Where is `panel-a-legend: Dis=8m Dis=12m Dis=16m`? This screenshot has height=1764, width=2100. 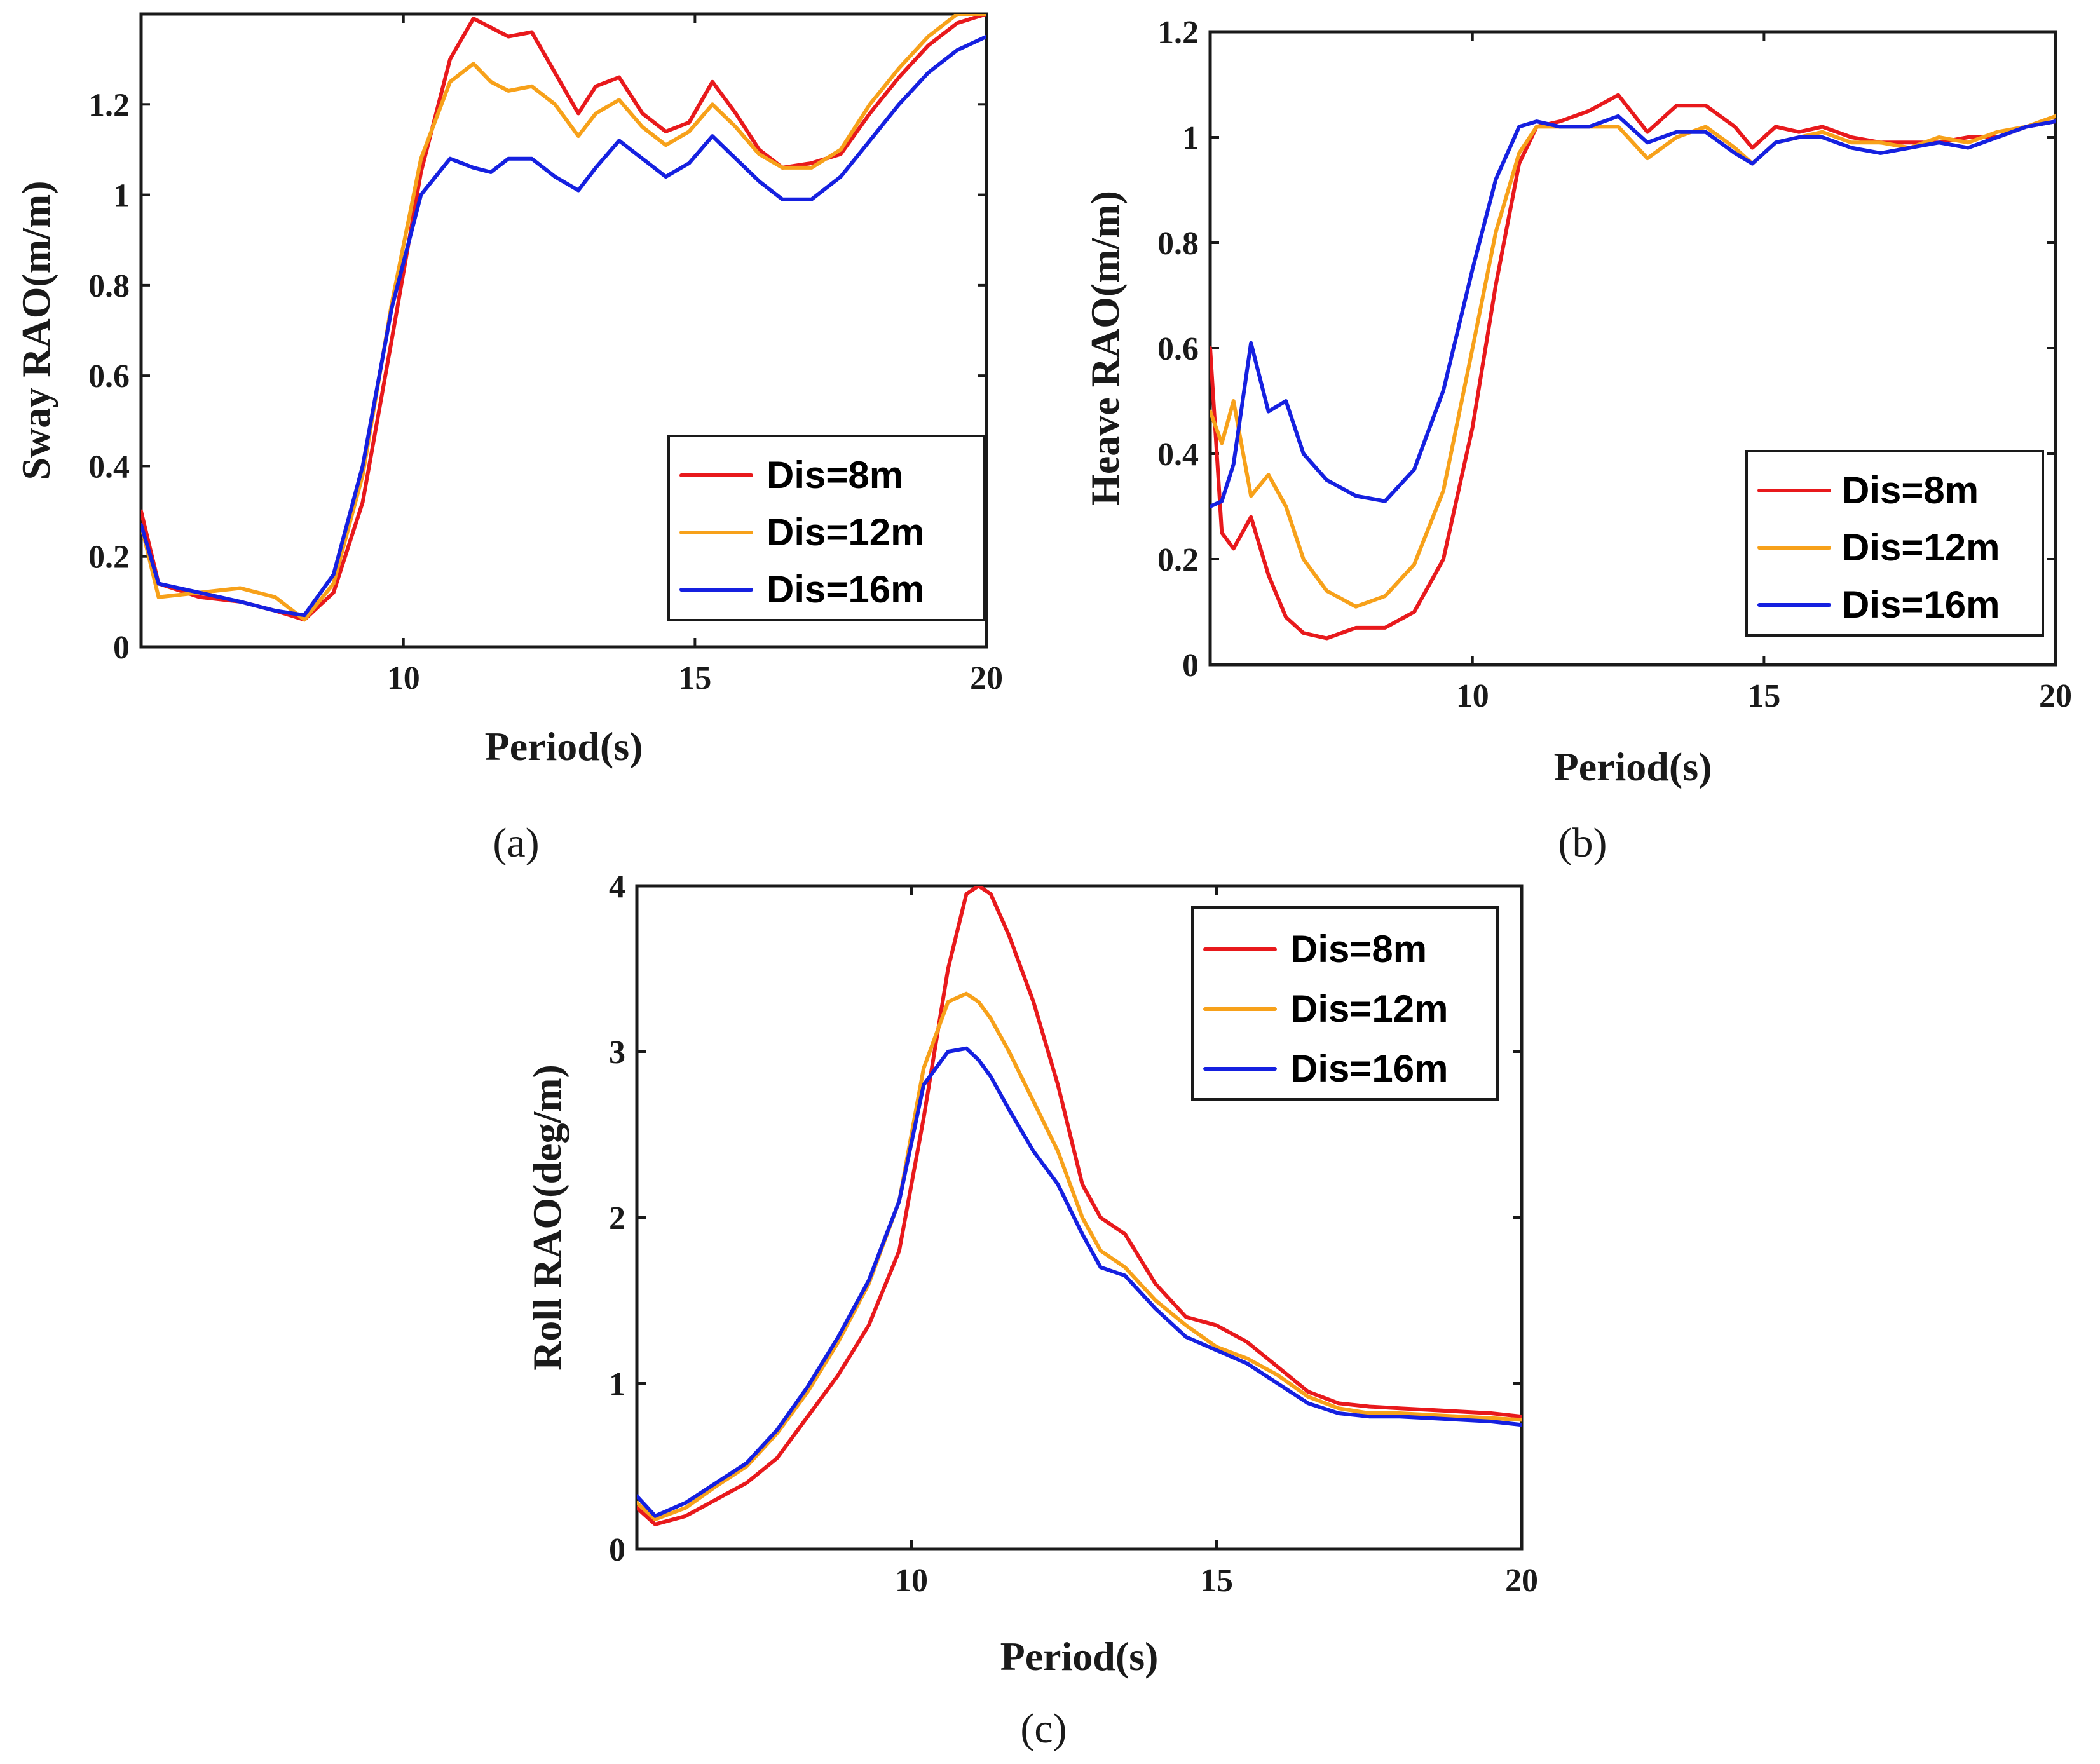
panel-a-legend: Dis=8m Dis=12m Dis=16m is located at coordinates (826, 528).